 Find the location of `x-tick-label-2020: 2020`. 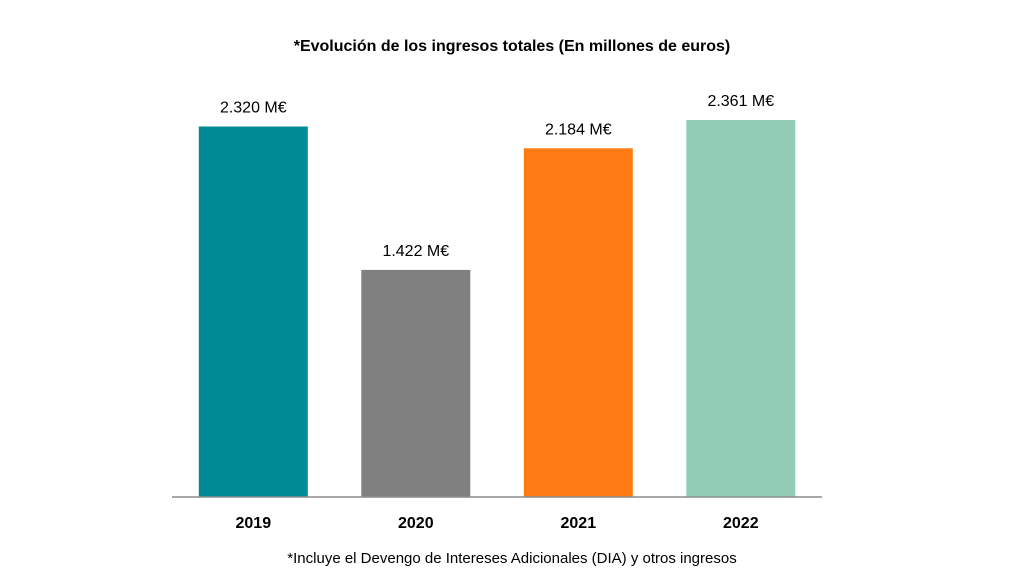

x-tick-label-2020: 2020 is located at coordinates (416, 523).